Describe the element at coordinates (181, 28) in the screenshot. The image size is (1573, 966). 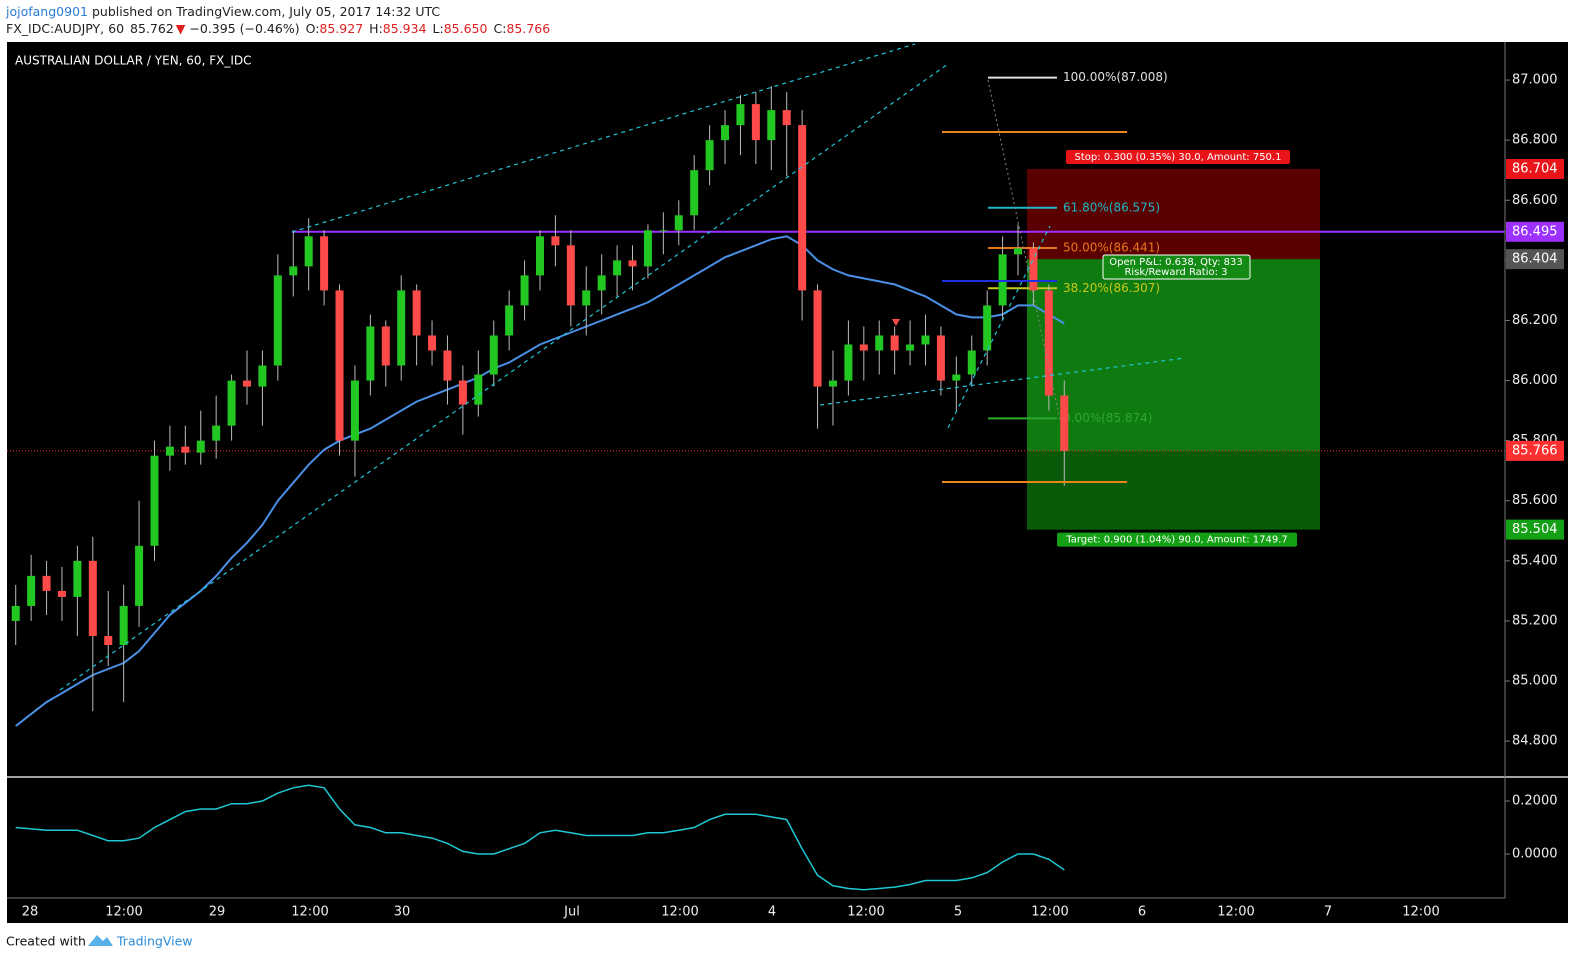
I see `arrow: ▼` at that location.